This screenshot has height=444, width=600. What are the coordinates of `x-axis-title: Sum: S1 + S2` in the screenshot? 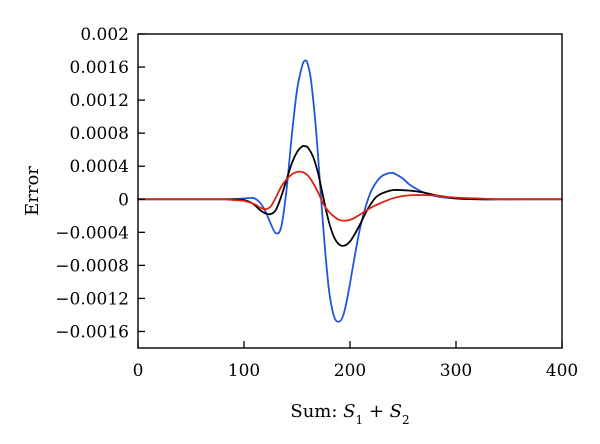 It's located at (349, 414).